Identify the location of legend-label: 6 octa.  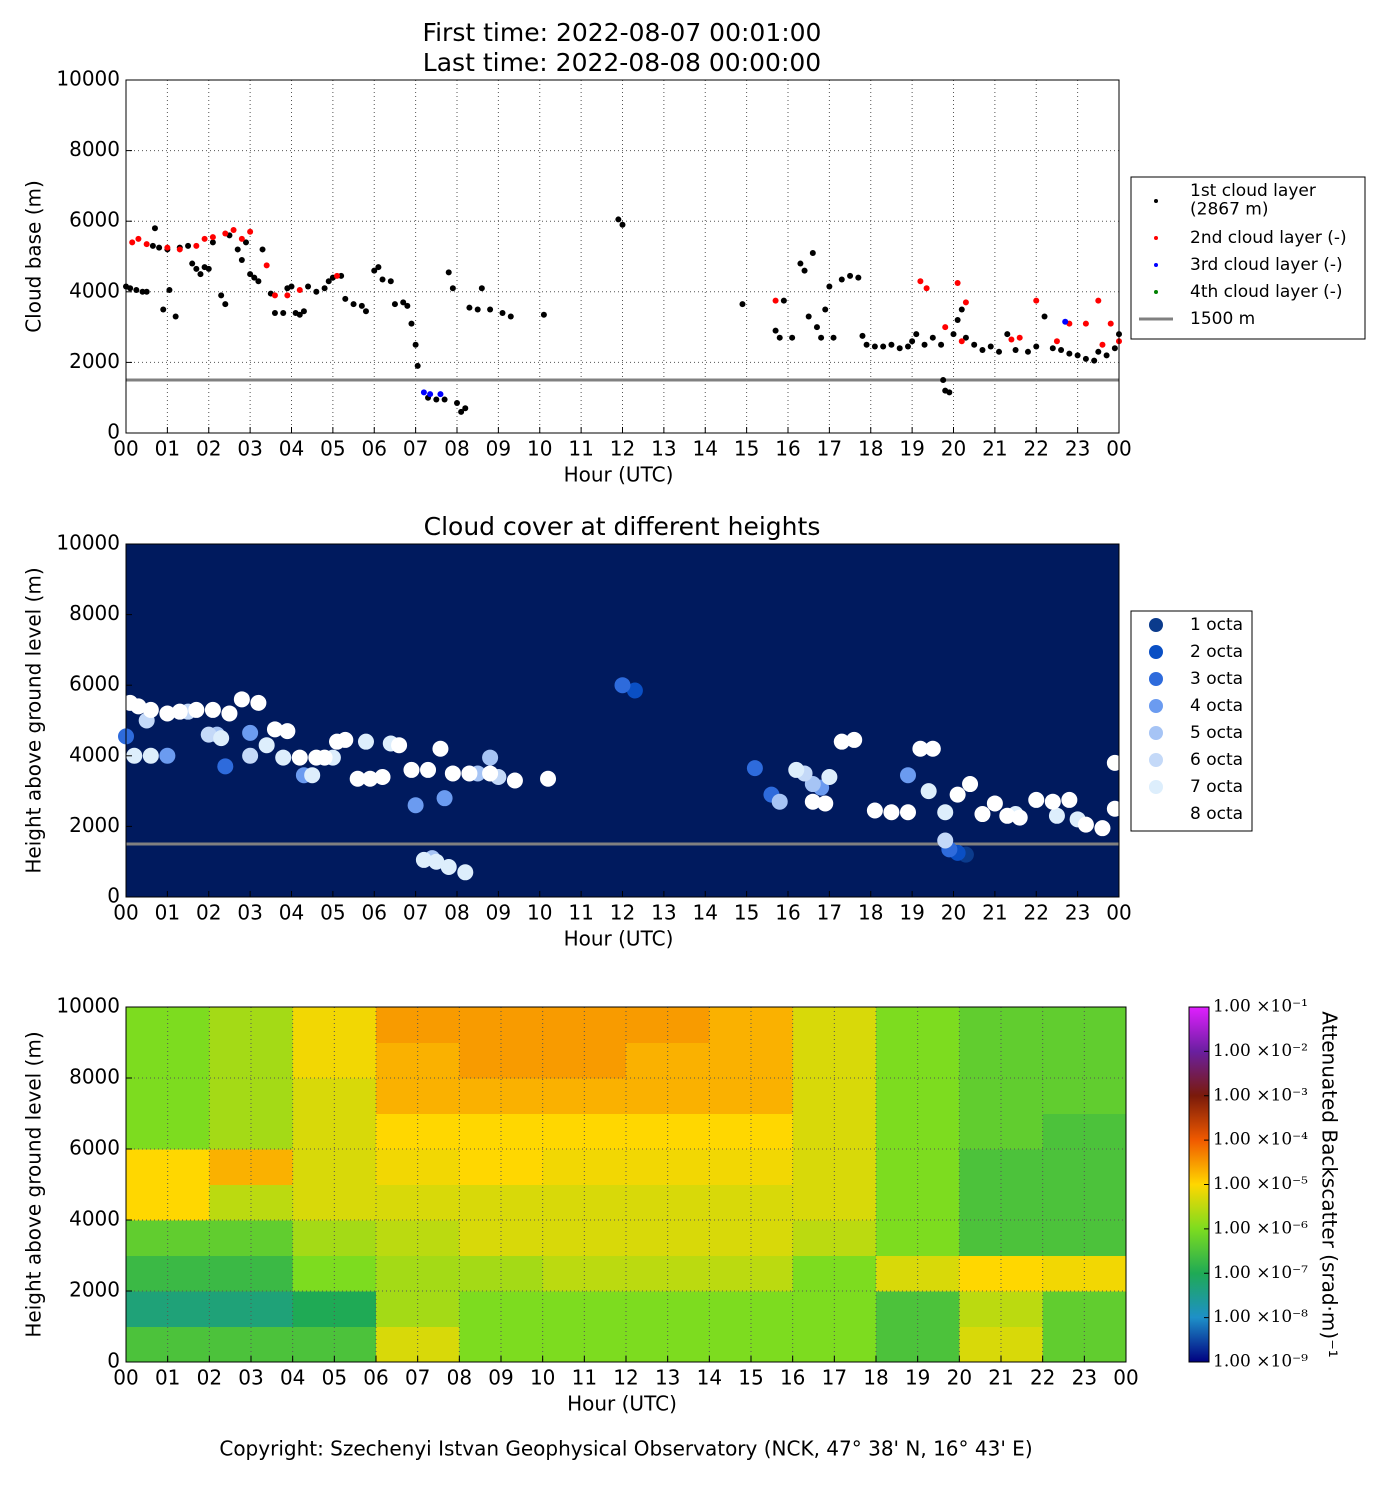
(1216, 760).